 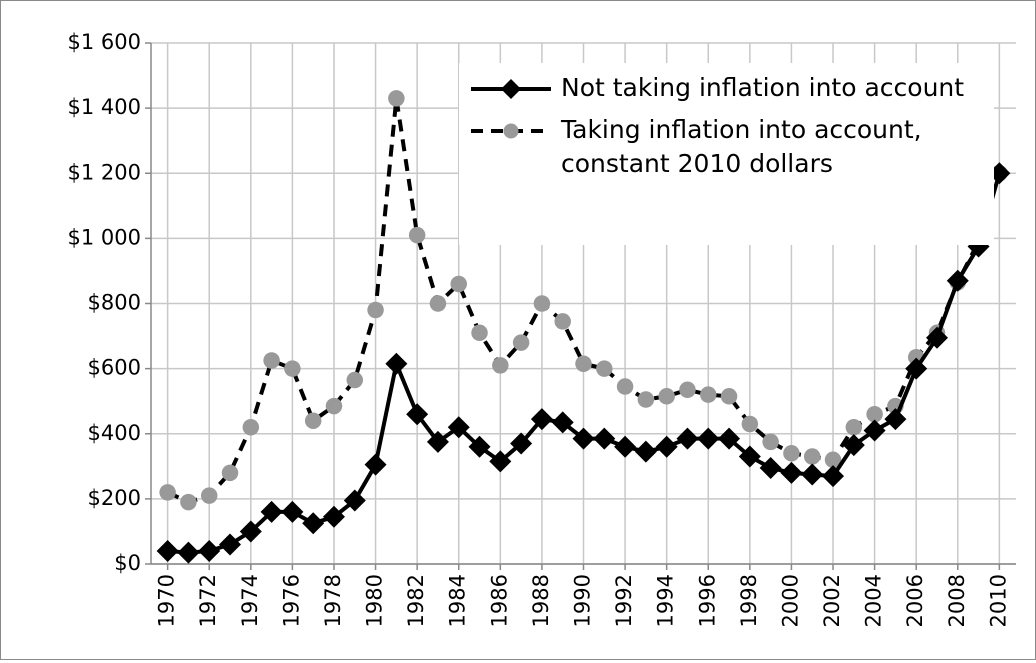 I want to click on legend-label: Not taking inflation into account, so click(x=763, y=87).